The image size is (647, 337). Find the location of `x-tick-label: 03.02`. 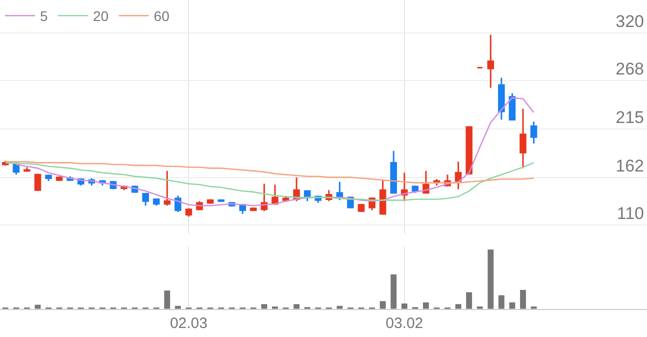

x-tick-label: 03.02 is located at coordinates (405, 323).